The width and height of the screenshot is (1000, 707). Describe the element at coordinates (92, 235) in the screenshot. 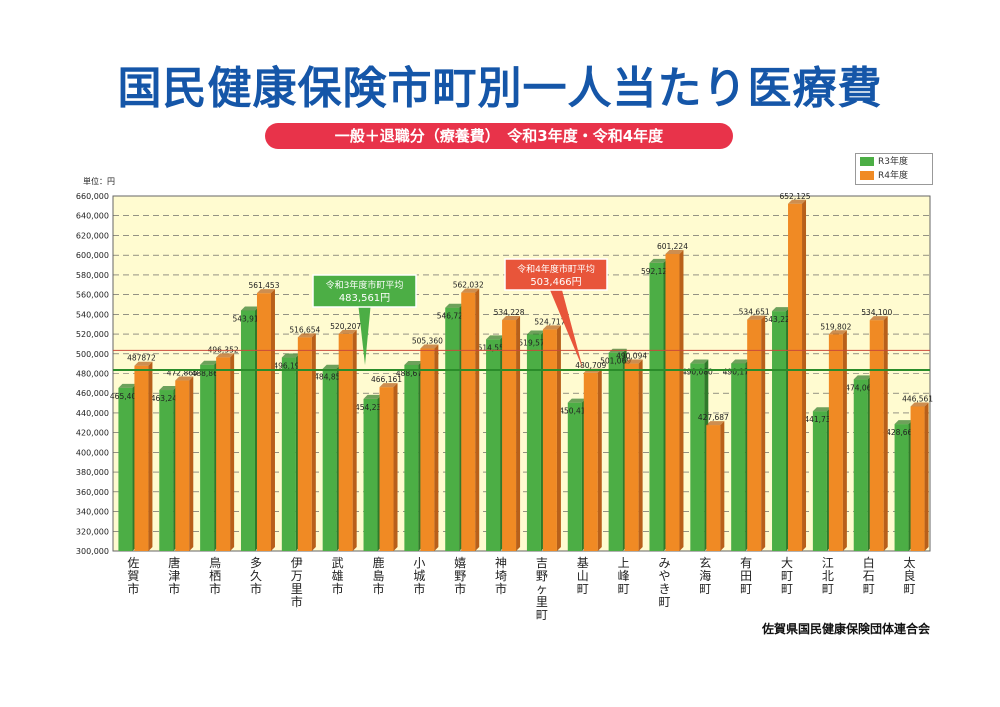

I see `y-tick-label: 620,000` at that location.